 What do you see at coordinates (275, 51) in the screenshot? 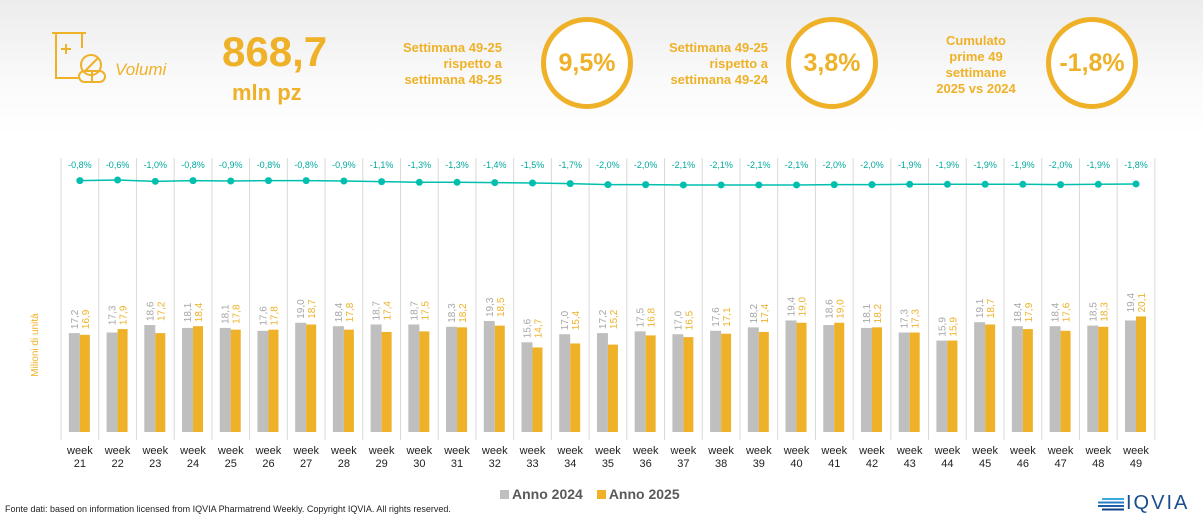
I see `total-volume-value: 868,7` at bounding box center [275, 51].